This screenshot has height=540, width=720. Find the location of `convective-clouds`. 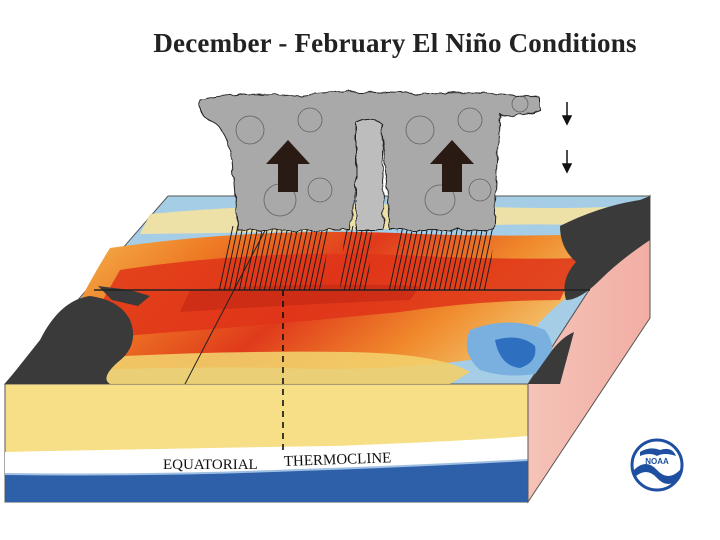

convective-clouds is located at coordinates (370, 160).